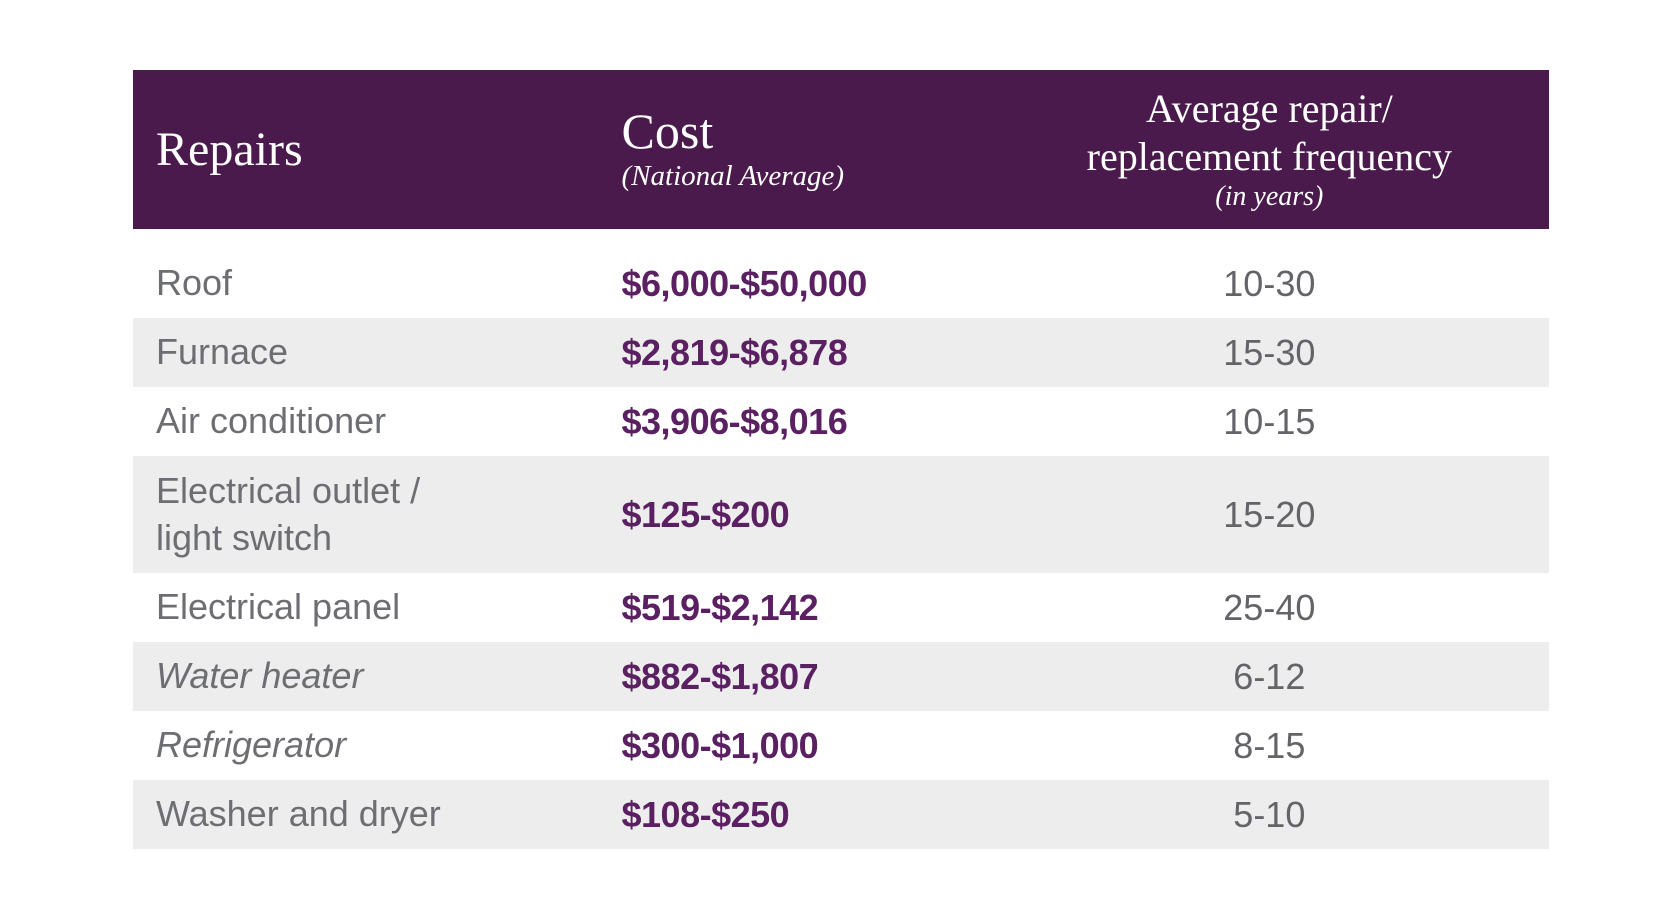 The height and width of the screenshot is (919, 1667). What do you see at coordinates (841, 607) in the screenshot?
I see `table-row: Electrical panel $519-$2,142 25-40` at bounding box center [841, 607].